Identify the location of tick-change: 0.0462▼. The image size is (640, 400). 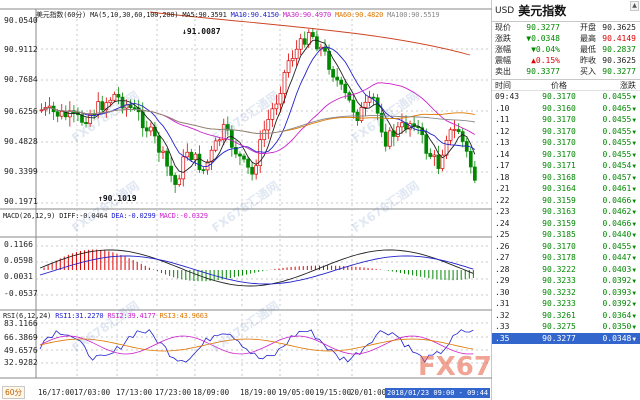
(613, 211).